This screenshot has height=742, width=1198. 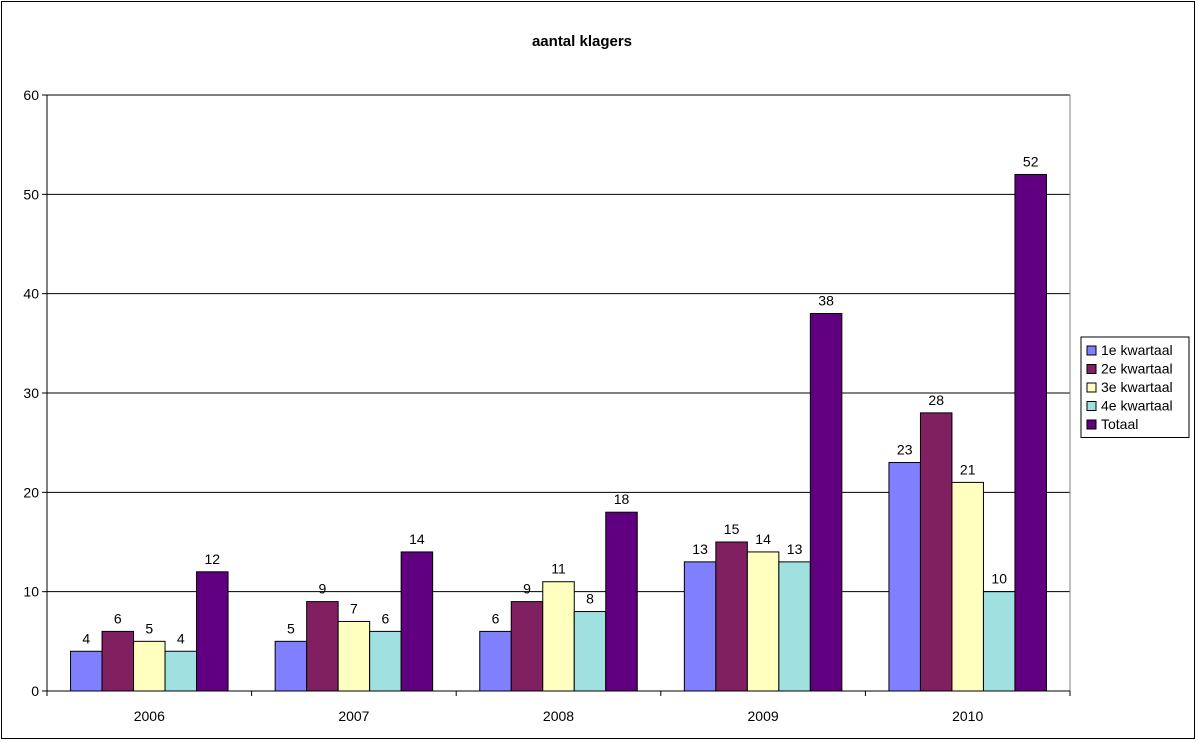 I want to click on data-label: 23, so click(x=905, y=450).